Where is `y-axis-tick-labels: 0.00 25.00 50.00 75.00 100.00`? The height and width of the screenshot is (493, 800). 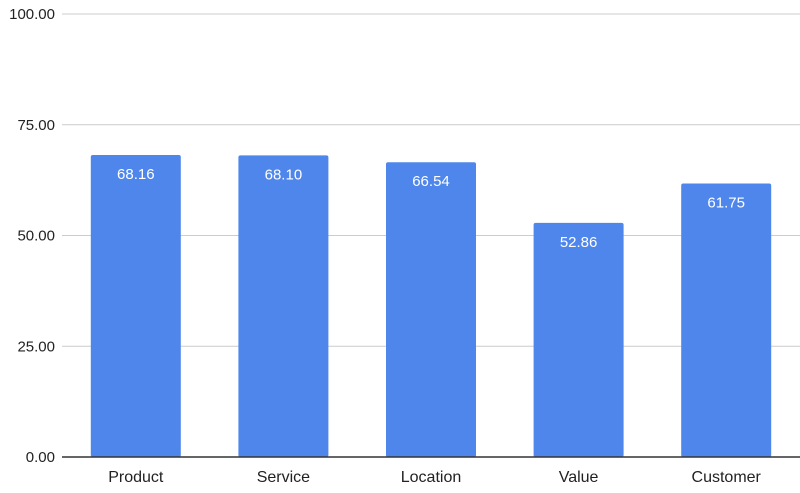
y-axis-tick-labels: 0.00 25.00 50.00 75.00 100.00 is located at coordinates (32, 236).